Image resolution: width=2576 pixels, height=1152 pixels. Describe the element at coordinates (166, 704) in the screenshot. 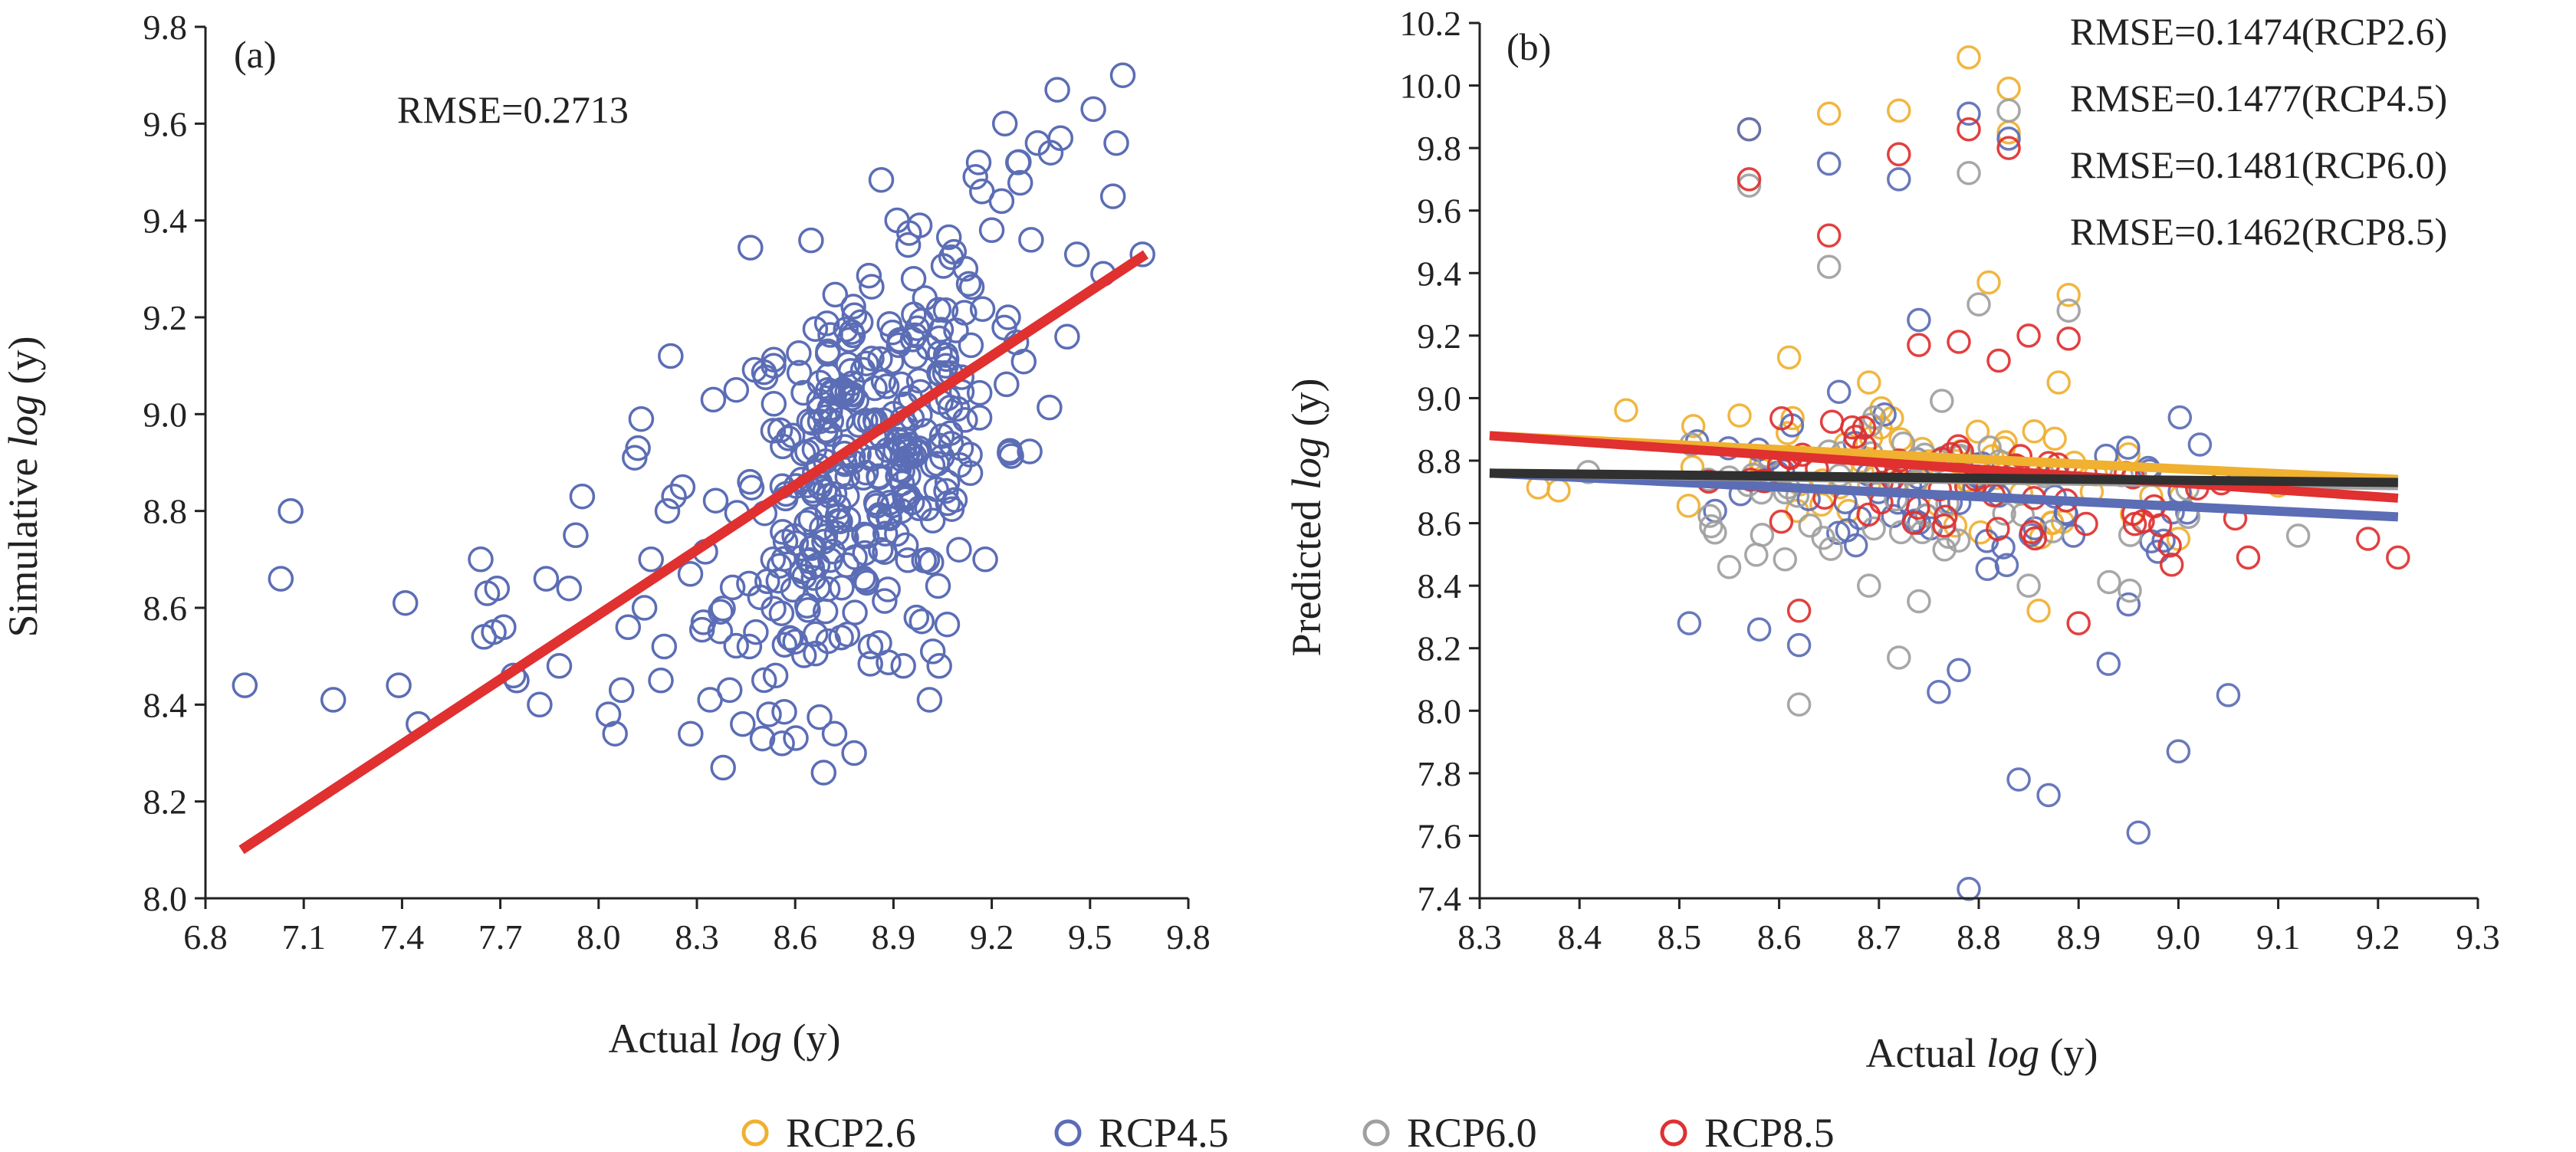

I see `panel-a-y-tick-label: 8.4` at that location.